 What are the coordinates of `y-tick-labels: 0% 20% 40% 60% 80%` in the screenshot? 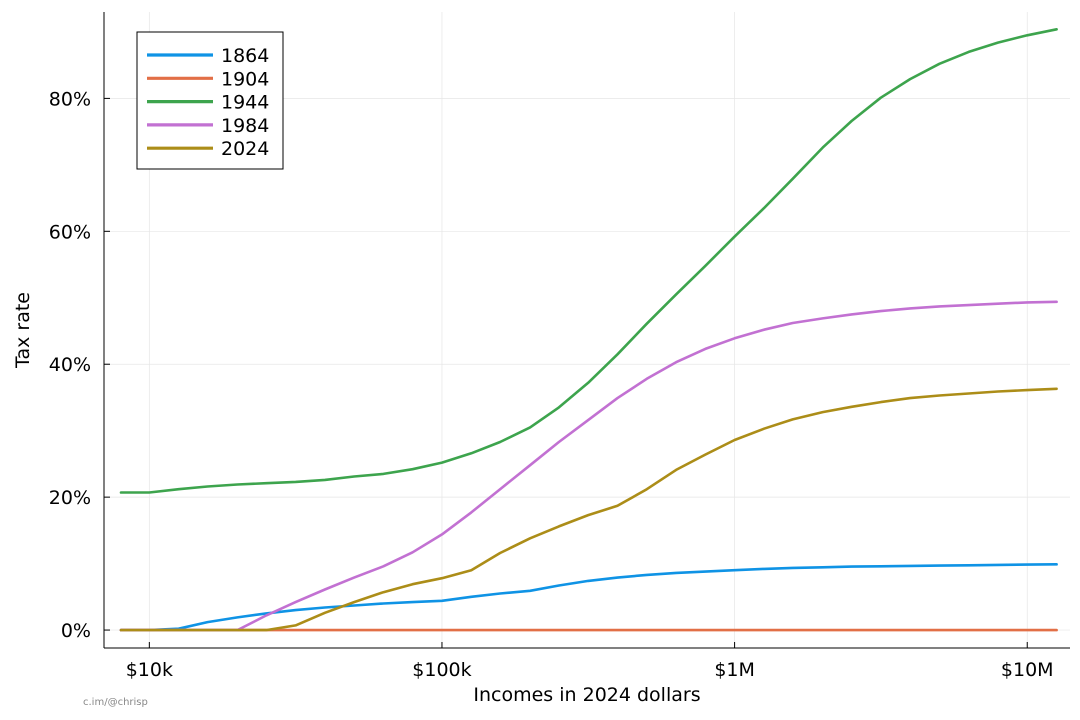 It's located at (79, 365).